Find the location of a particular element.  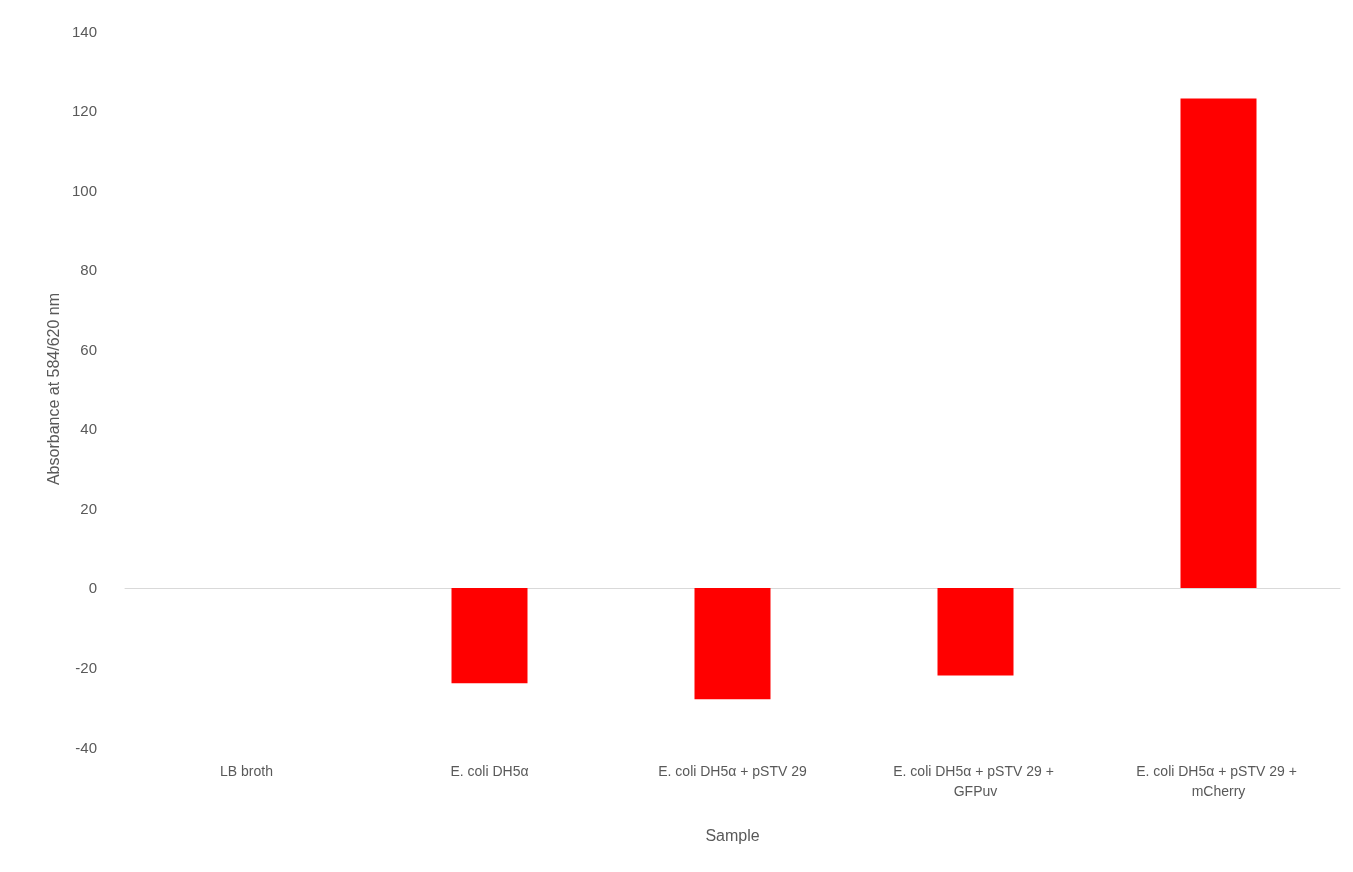

y-tick-label: 0 is located at coordinates (92, 588).